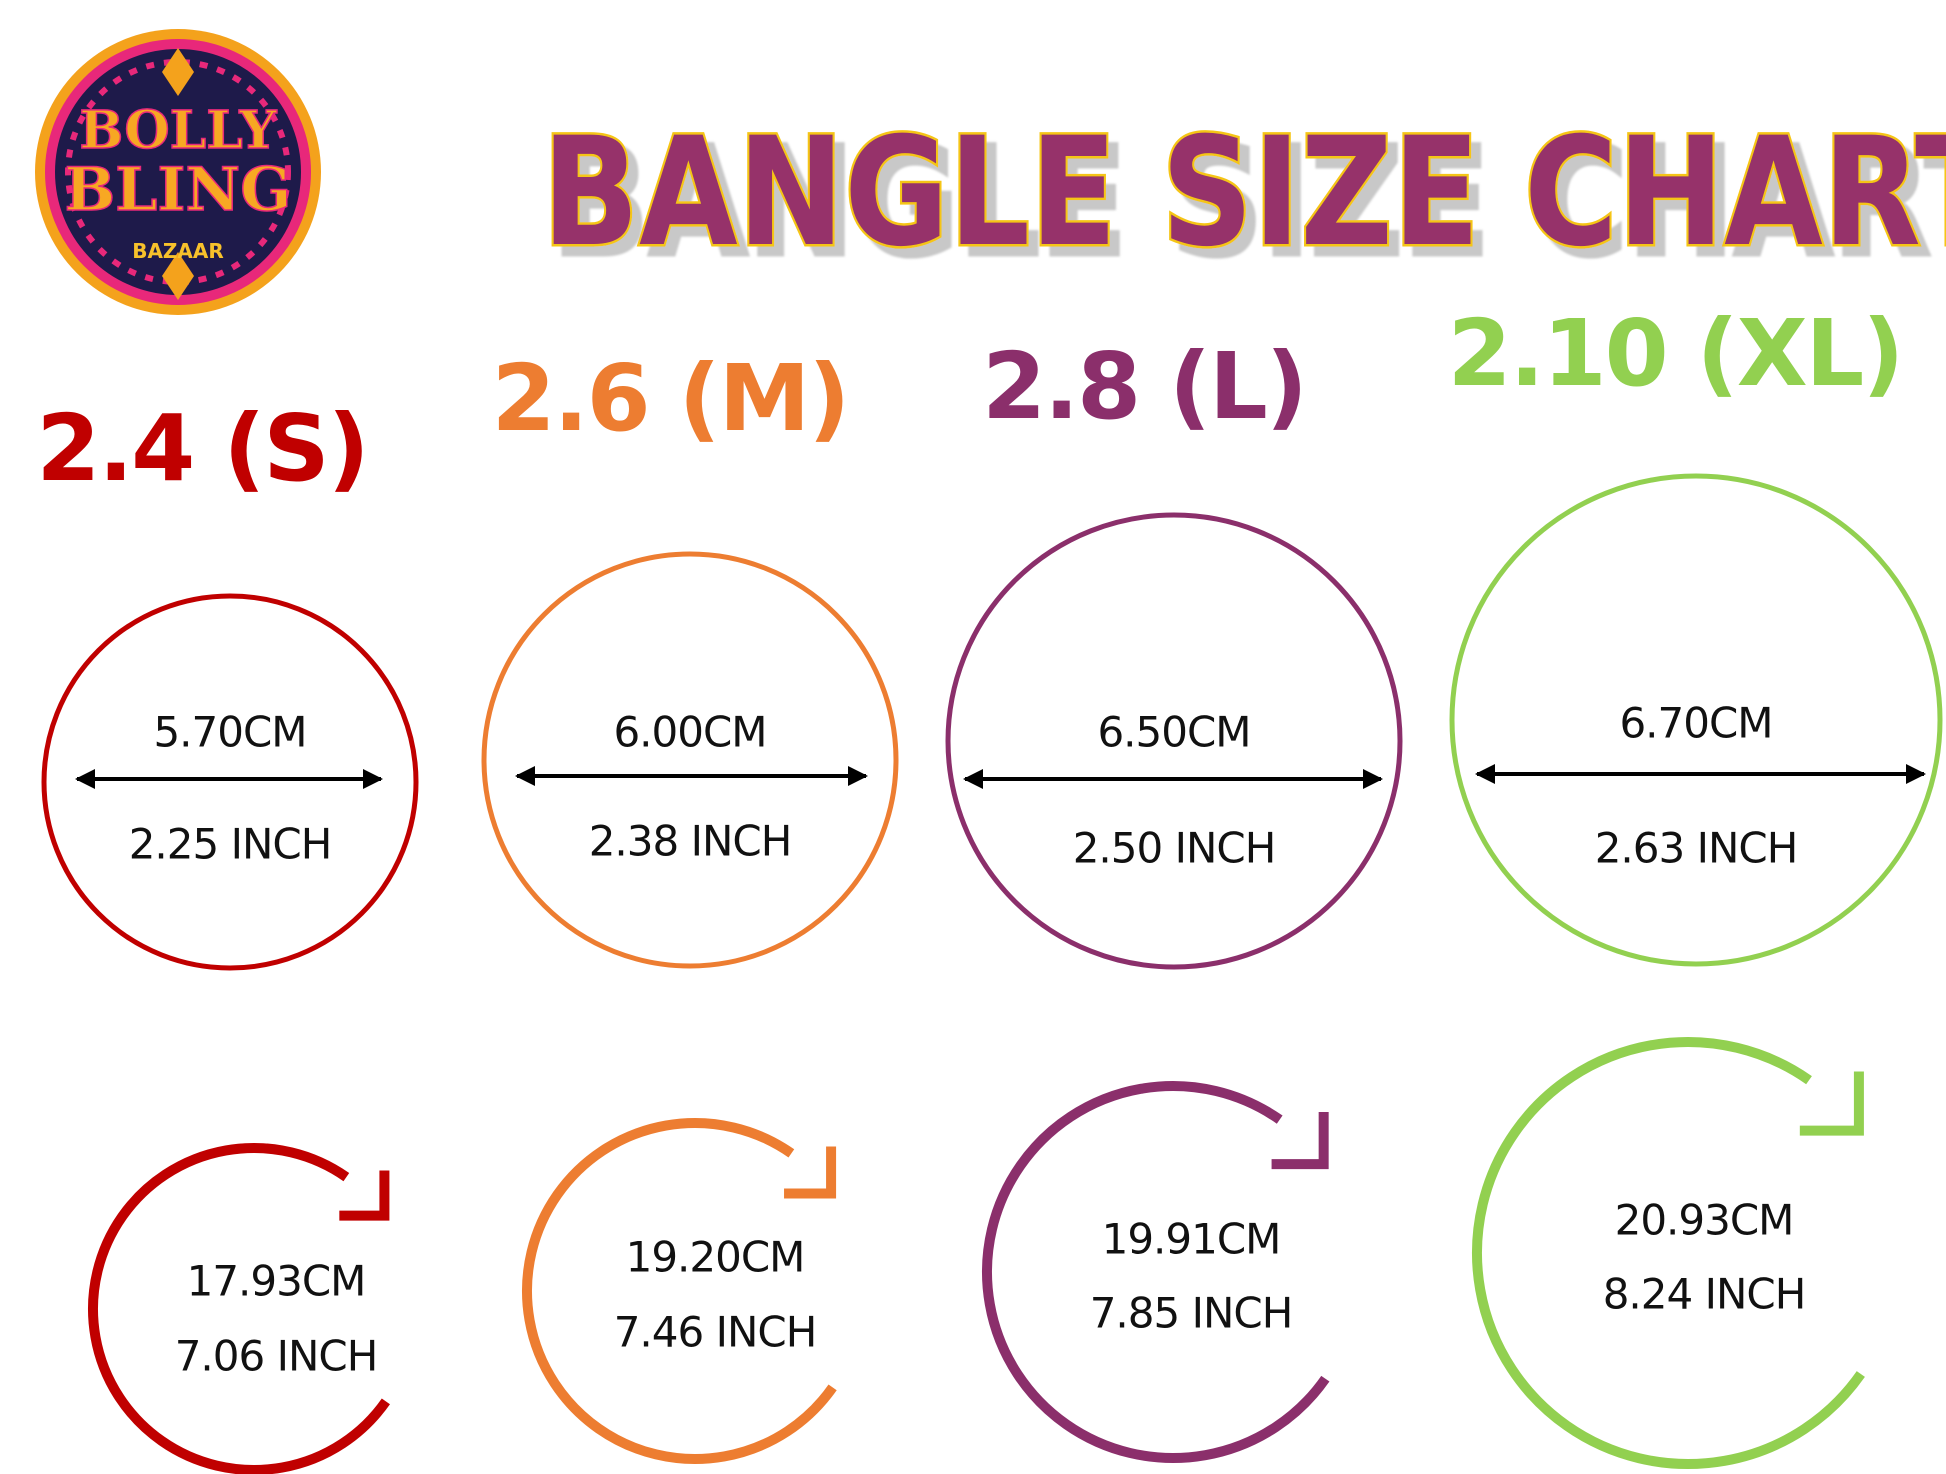 The width and height of the screenshot is (1946, 1474). Describe the element at coordinates (1696, 848) in the screenshot. I see `diameter-inch: 2.63 INCH` at that location.